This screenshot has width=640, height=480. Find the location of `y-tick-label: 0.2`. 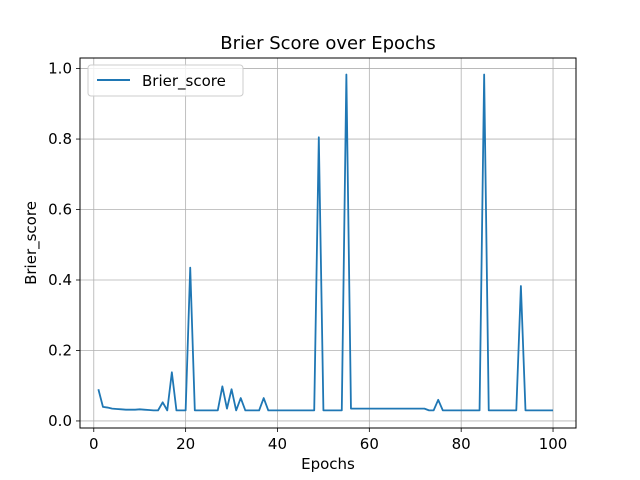

y-tick-label: 0.2 is located at coordinates (60, 350).